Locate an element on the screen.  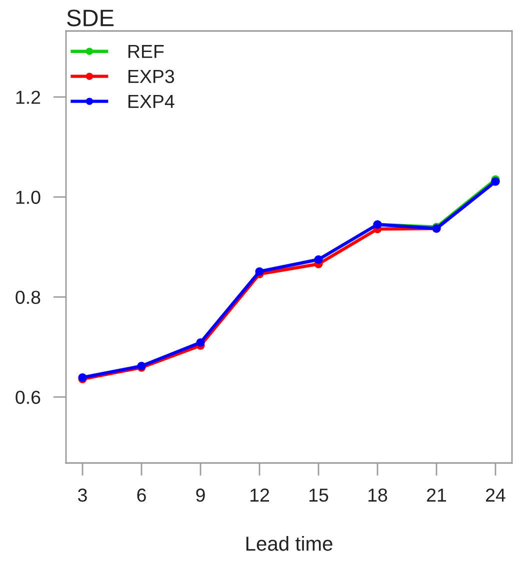
y-tick-label: 1.2 is located at coordinates (28, 97).